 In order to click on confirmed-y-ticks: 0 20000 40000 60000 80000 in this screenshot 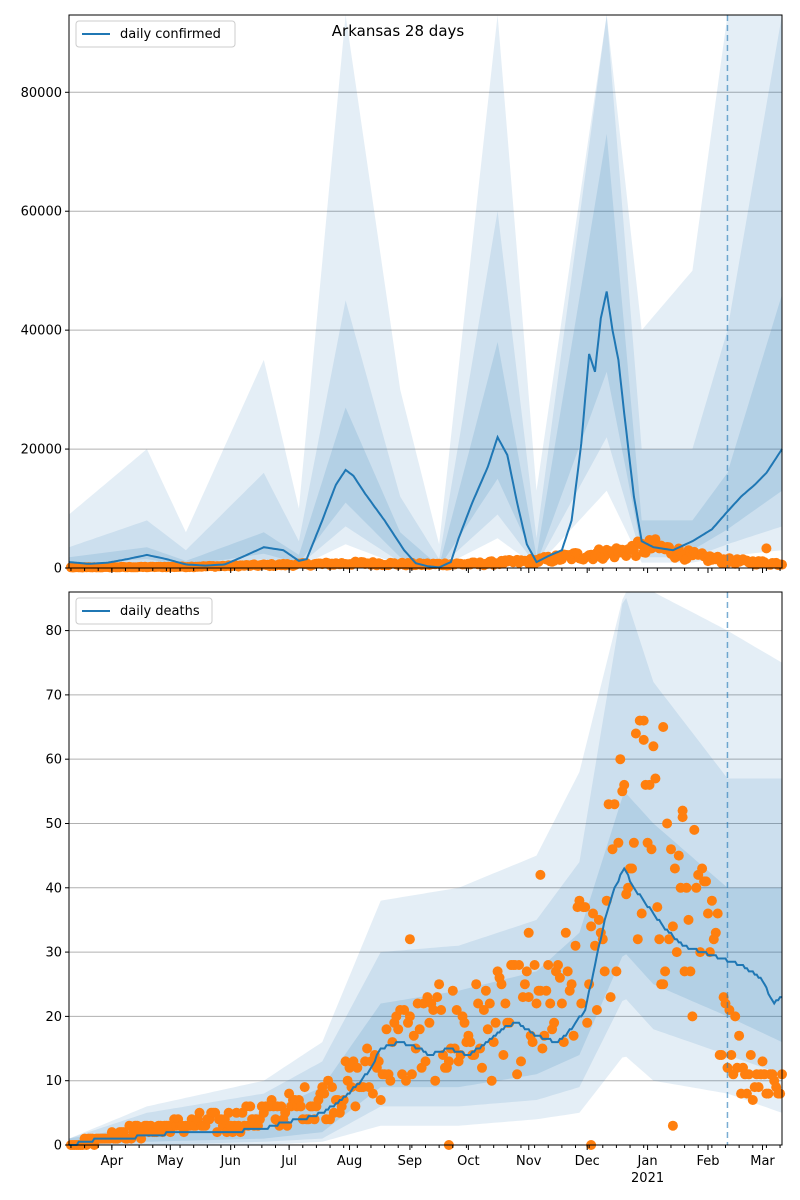, I will do `click(45, 331)`.